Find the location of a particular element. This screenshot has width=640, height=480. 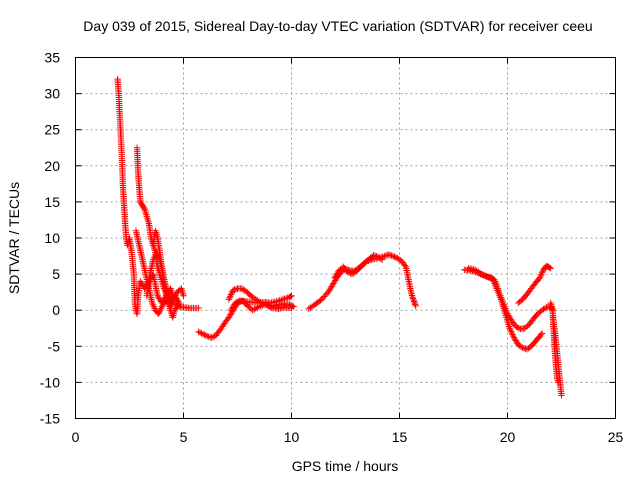

y-tick-label: 15 is located at coordinates (52, 202).